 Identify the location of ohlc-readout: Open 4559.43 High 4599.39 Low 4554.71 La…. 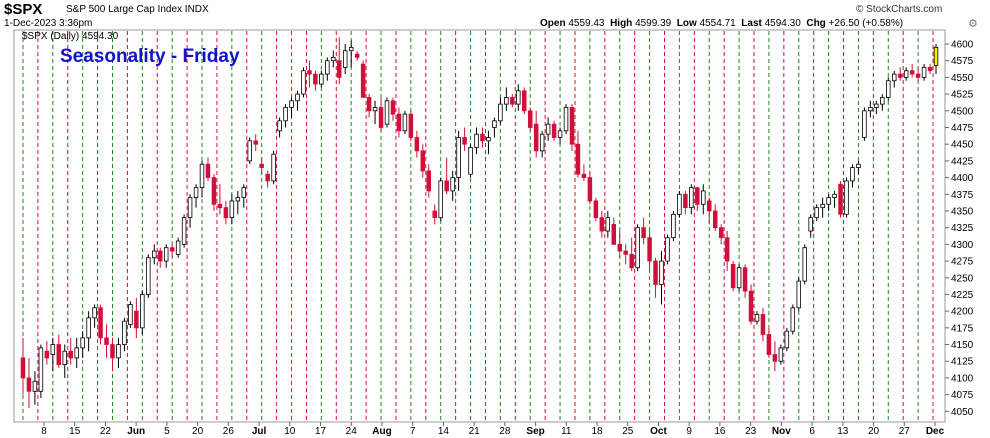
(721, 23).